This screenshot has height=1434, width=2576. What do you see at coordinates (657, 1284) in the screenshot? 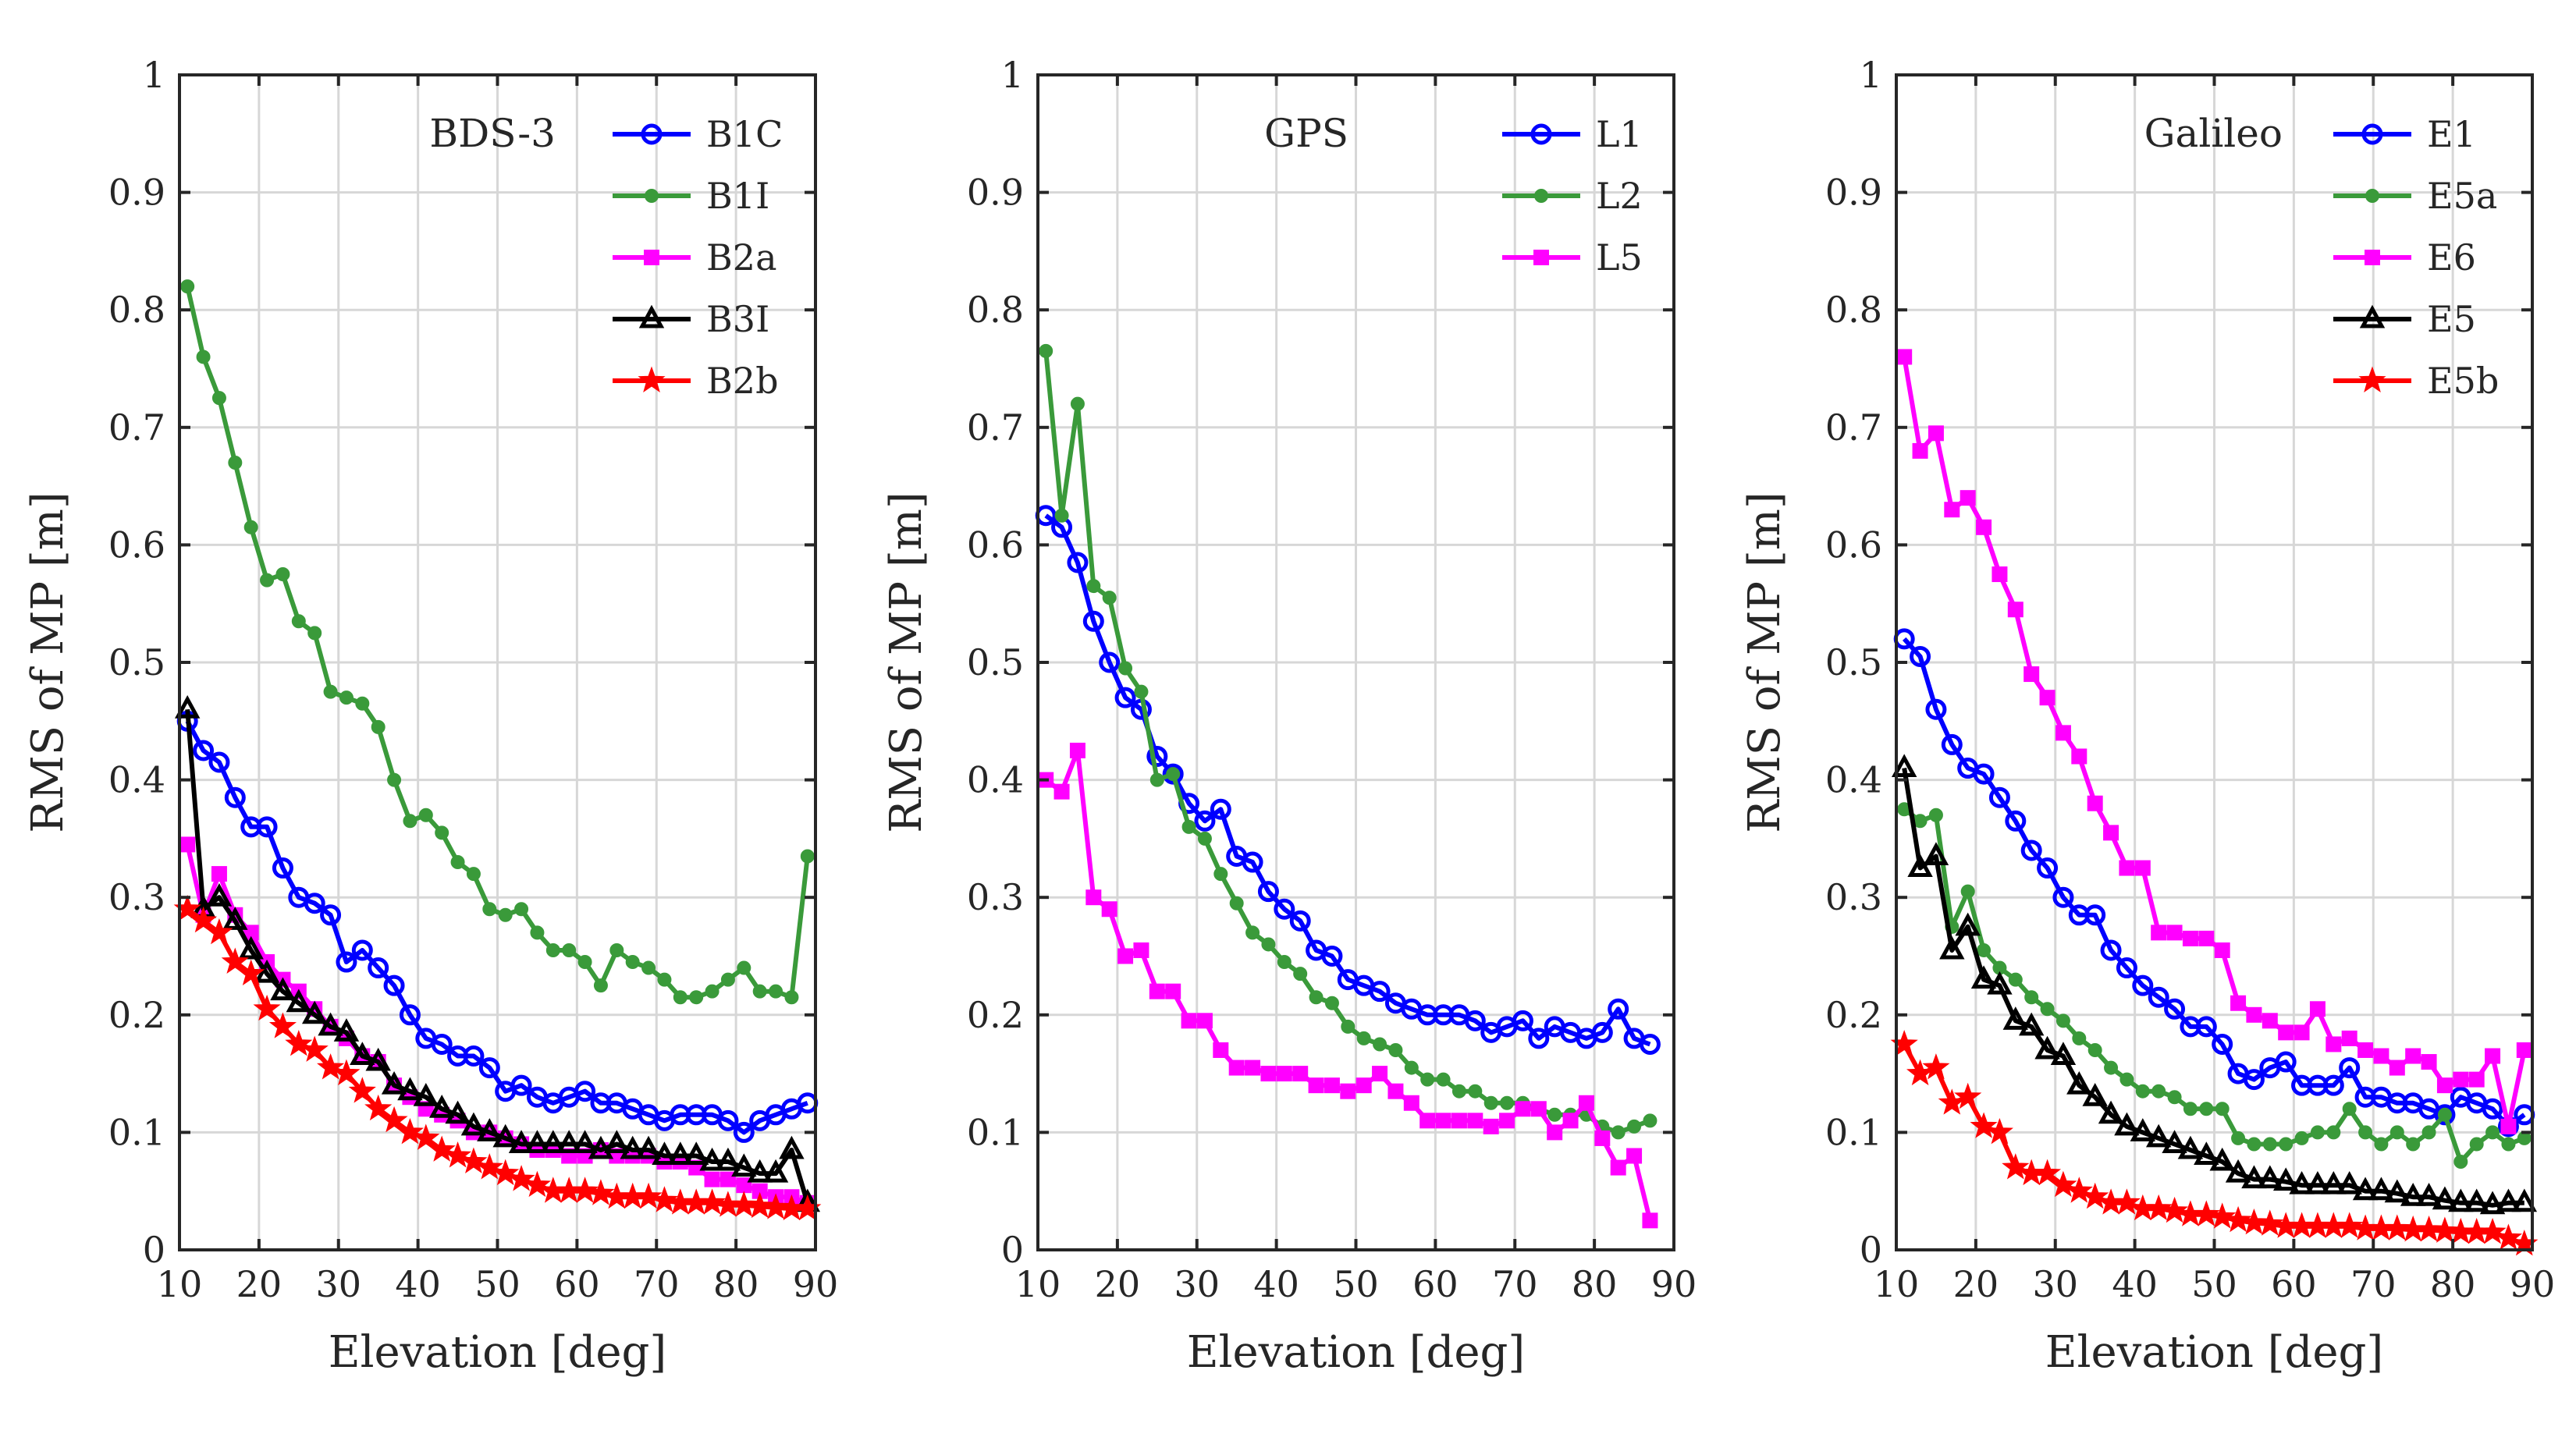
I see `x-tick-label: 70` at bounding box center [657, 1284].